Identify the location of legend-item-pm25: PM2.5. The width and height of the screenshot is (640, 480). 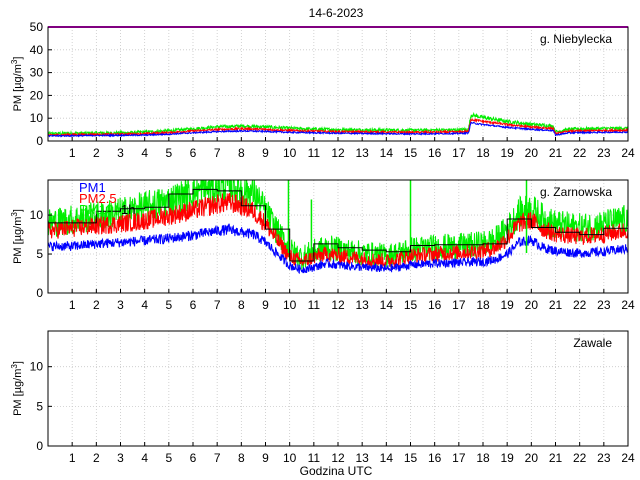
(98, 198).